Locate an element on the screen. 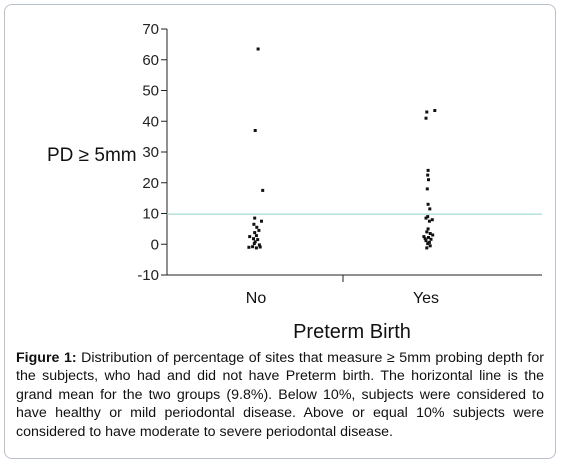 The width and height of the screenshot is (562, 465). y-tick-label: 0 is located at coordinates (155, 244).